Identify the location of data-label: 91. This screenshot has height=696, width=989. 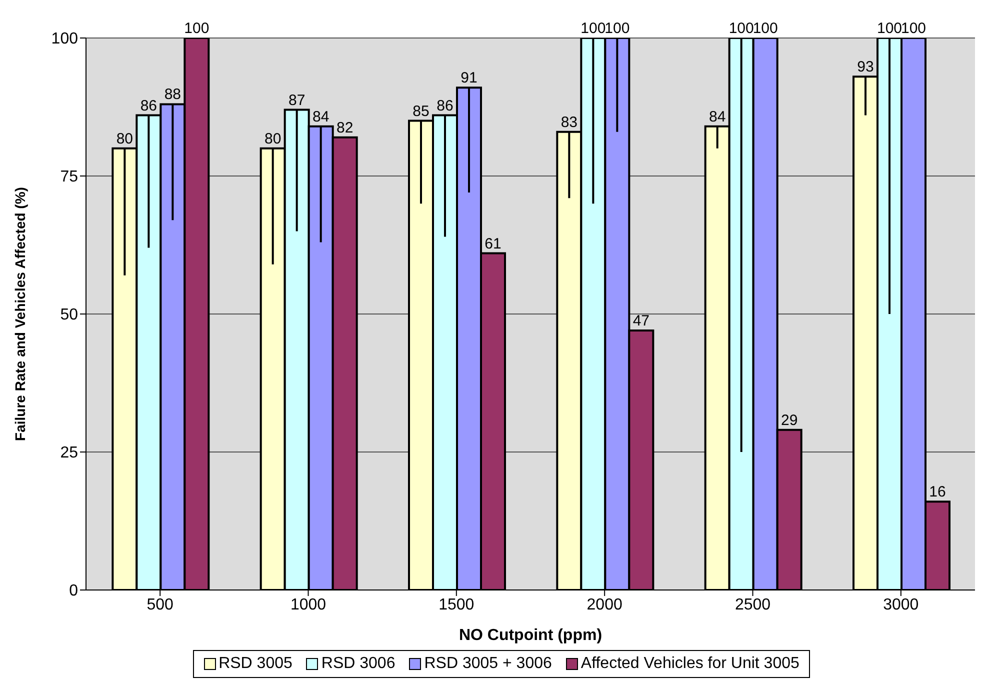
(469, 78).